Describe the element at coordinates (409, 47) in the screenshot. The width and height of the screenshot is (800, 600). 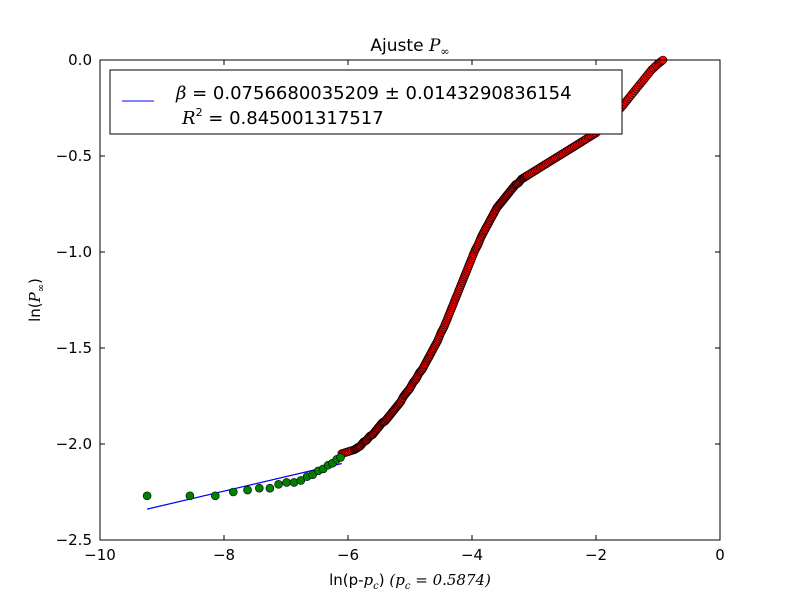
I see `chart-title: Ajuste P∞` at that location.